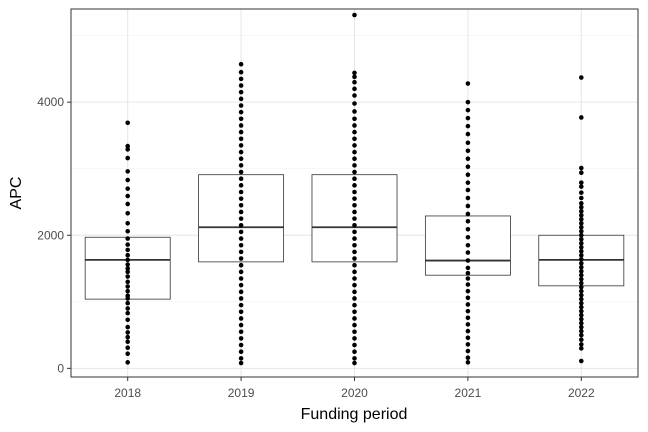 This screenshot has height=432, width=648. What do you see at coordinates (60, 368) in the screenshot?
I see `y-tick-label: 0` at bounding box center [60, 368].